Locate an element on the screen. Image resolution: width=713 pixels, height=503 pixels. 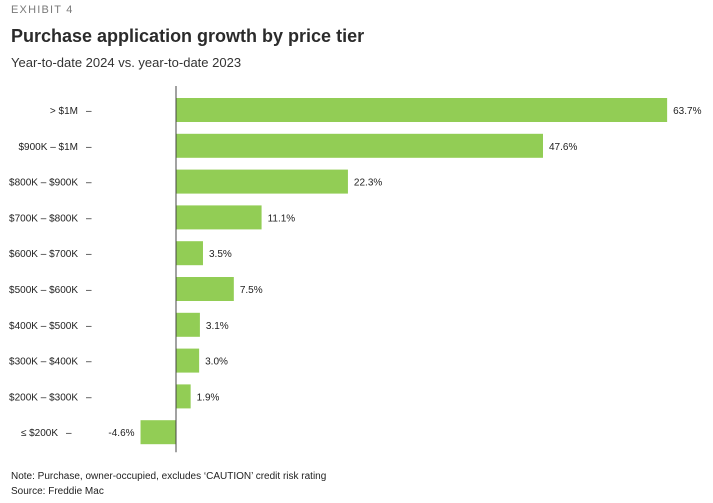
category-dash-8: – is located at coordinates (89, 397).